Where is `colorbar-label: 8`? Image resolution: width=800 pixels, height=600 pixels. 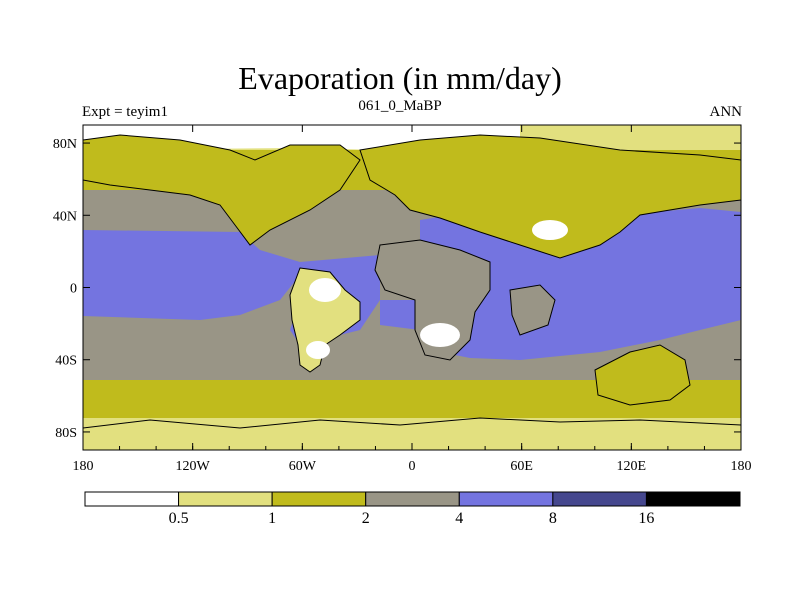 colorbar-label: 8 is located at coordinates (553, 518).